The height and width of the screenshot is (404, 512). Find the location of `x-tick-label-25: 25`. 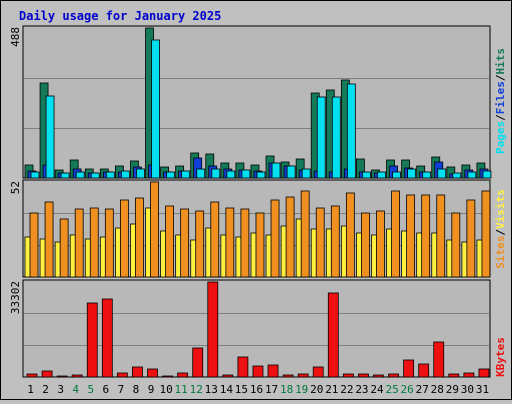

x-tick-label-25: 25 is located at coordinates (391, 389).